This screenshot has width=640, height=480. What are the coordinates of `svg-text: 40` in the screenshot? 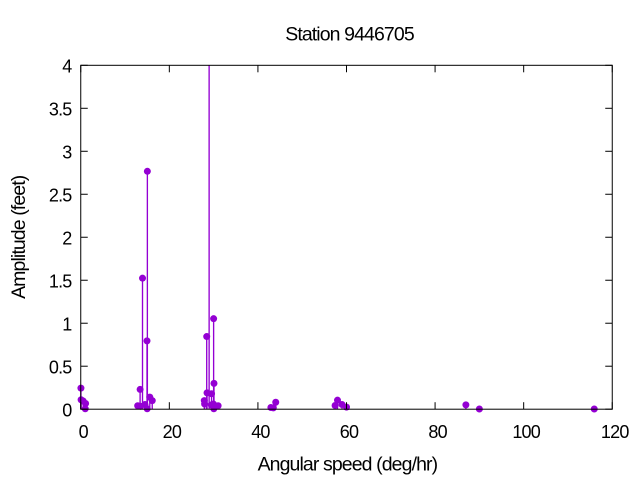 It's located at (260, 432).